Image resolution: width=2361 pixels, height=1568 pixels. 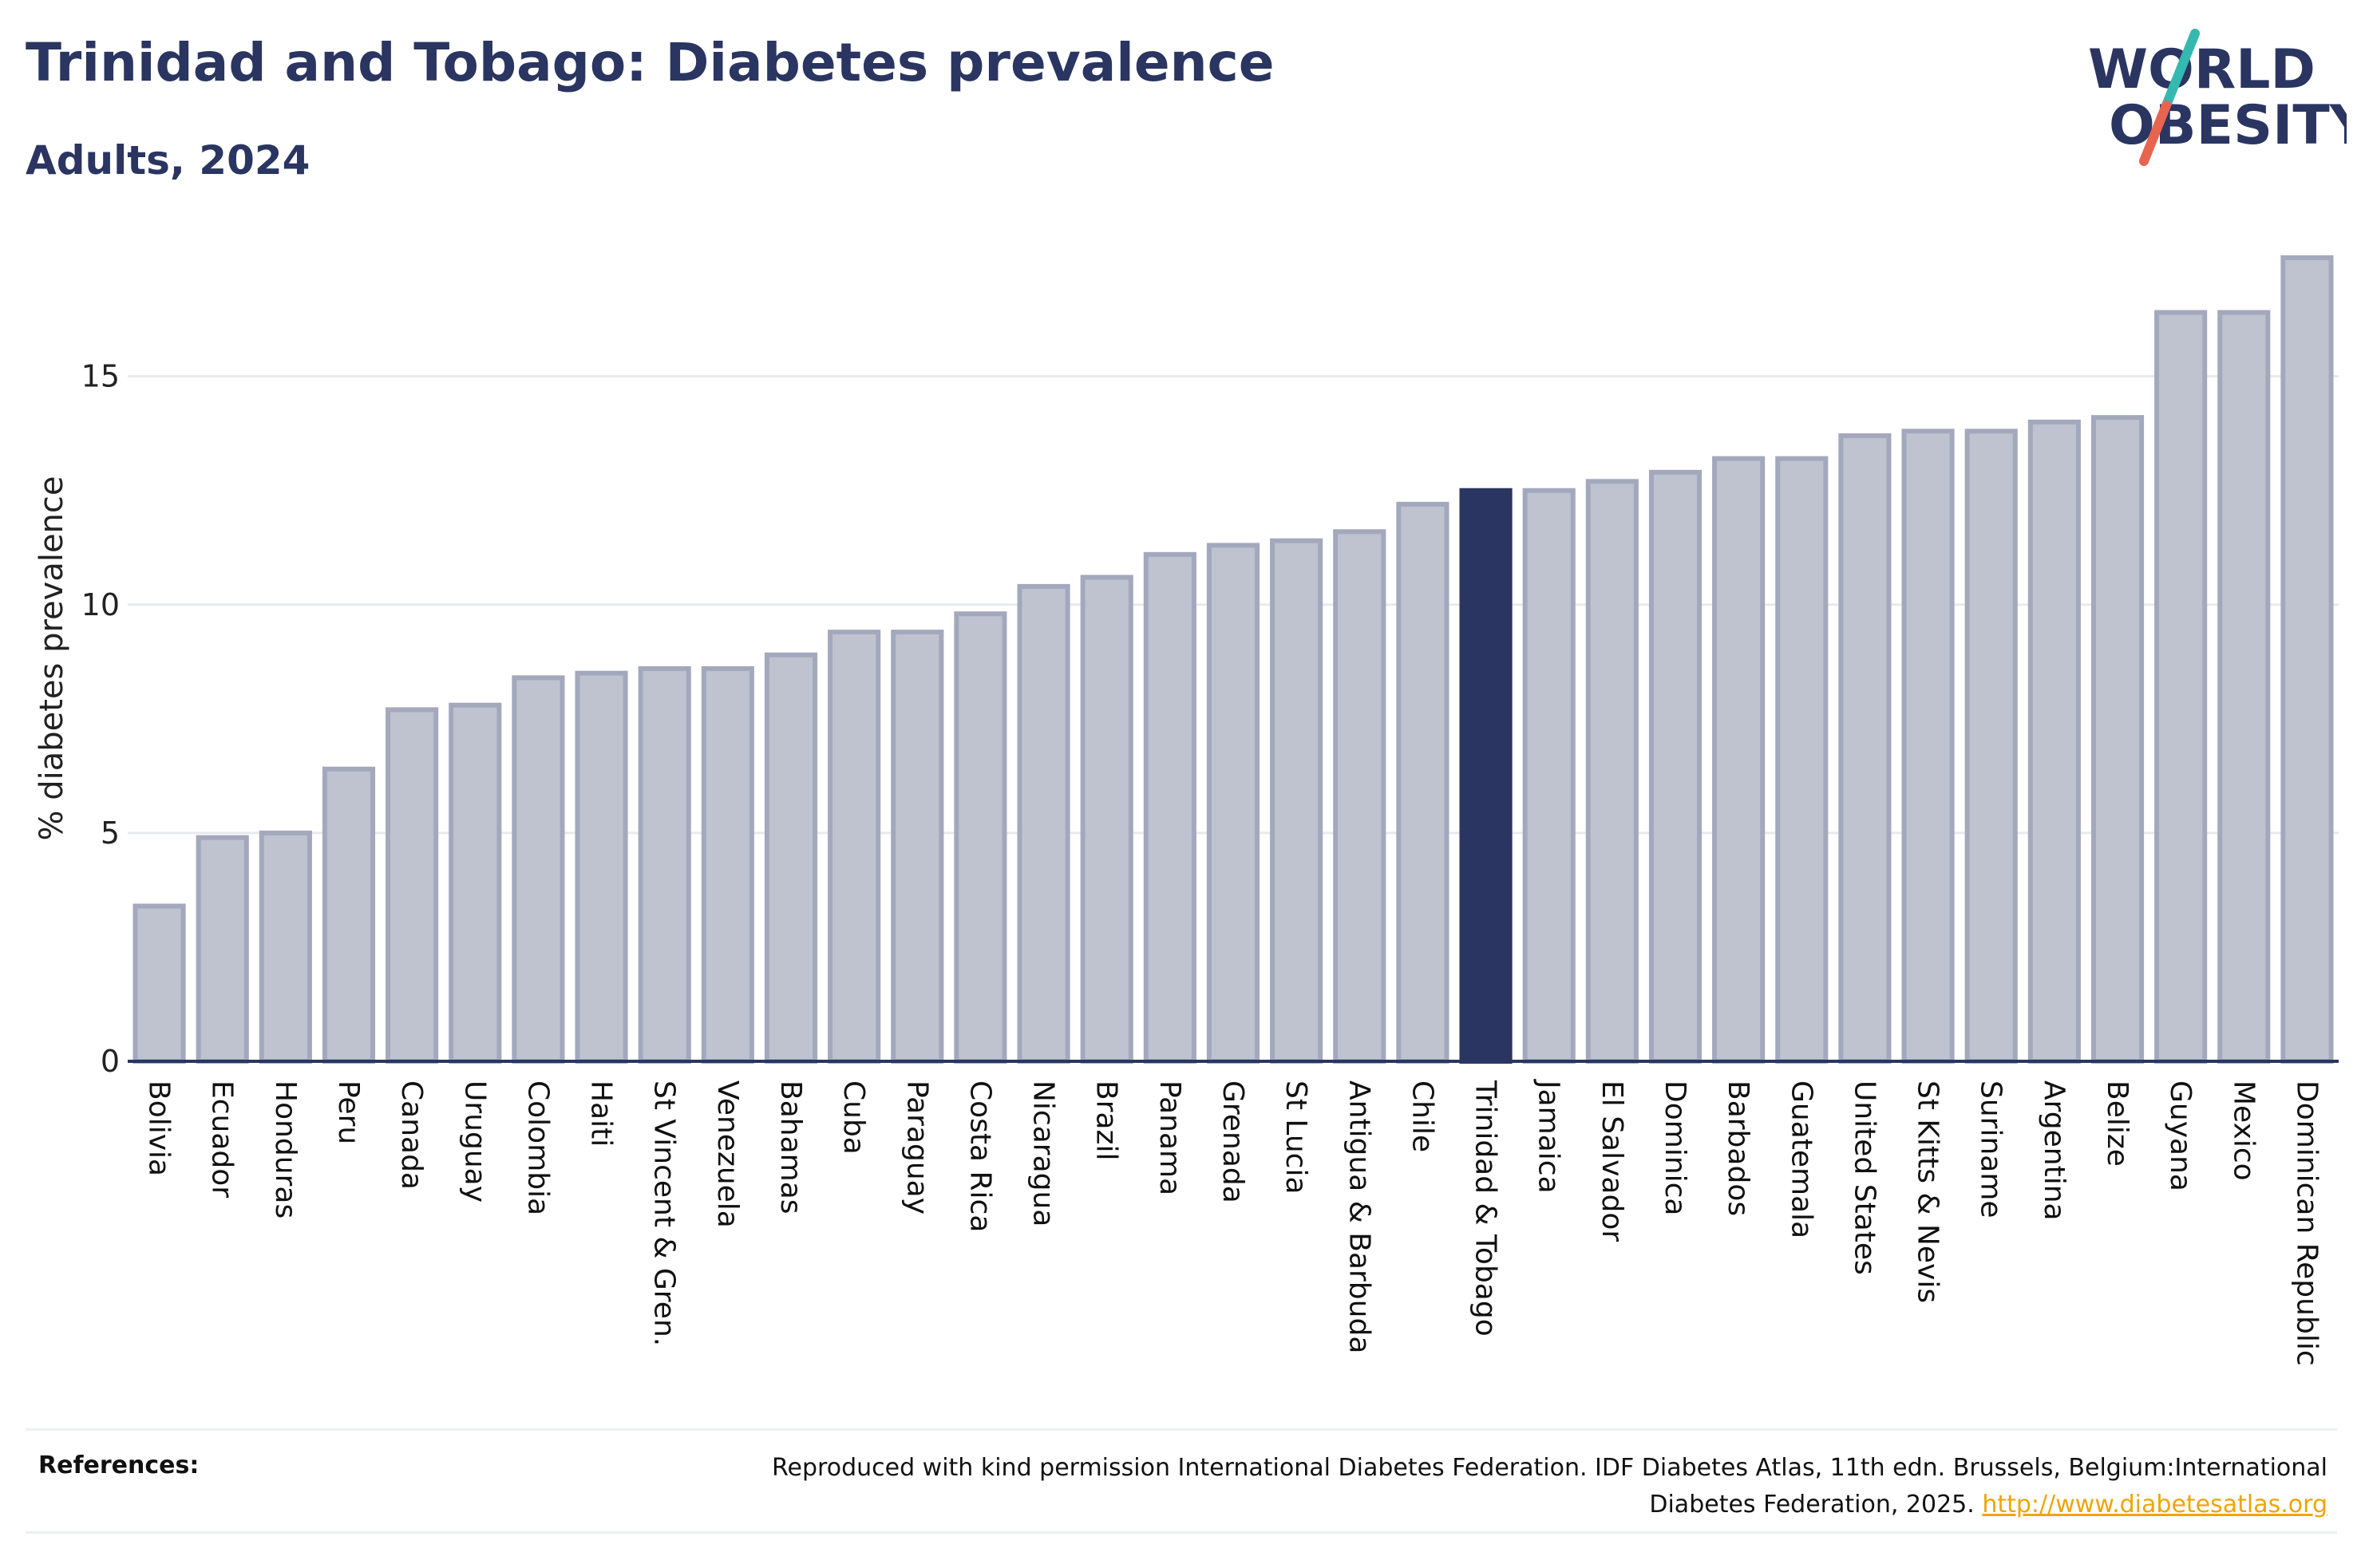 What do you see at coordinates (2243, 1130) in the screenshot?
I see `x-tick-label: Mexico` at bounding box center [2243, 1130].